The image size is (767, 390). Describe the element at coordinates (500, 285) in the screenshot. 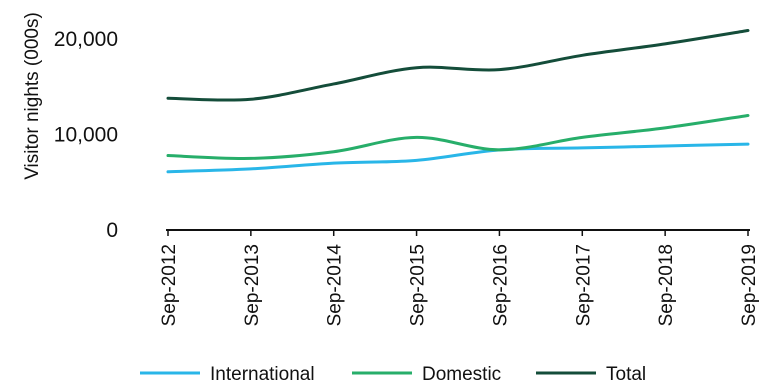

I see `x-tick-label: Sep-2016` at that location.